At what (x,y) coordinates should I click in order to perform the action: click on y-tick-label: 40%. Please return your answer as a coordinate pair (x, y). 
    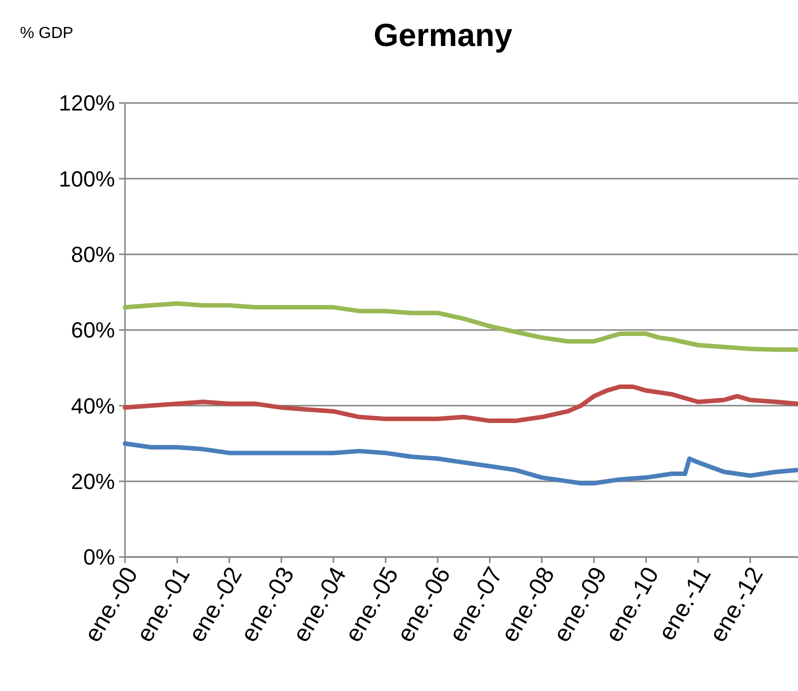
    Looking at the image, I should click on (92, 405).